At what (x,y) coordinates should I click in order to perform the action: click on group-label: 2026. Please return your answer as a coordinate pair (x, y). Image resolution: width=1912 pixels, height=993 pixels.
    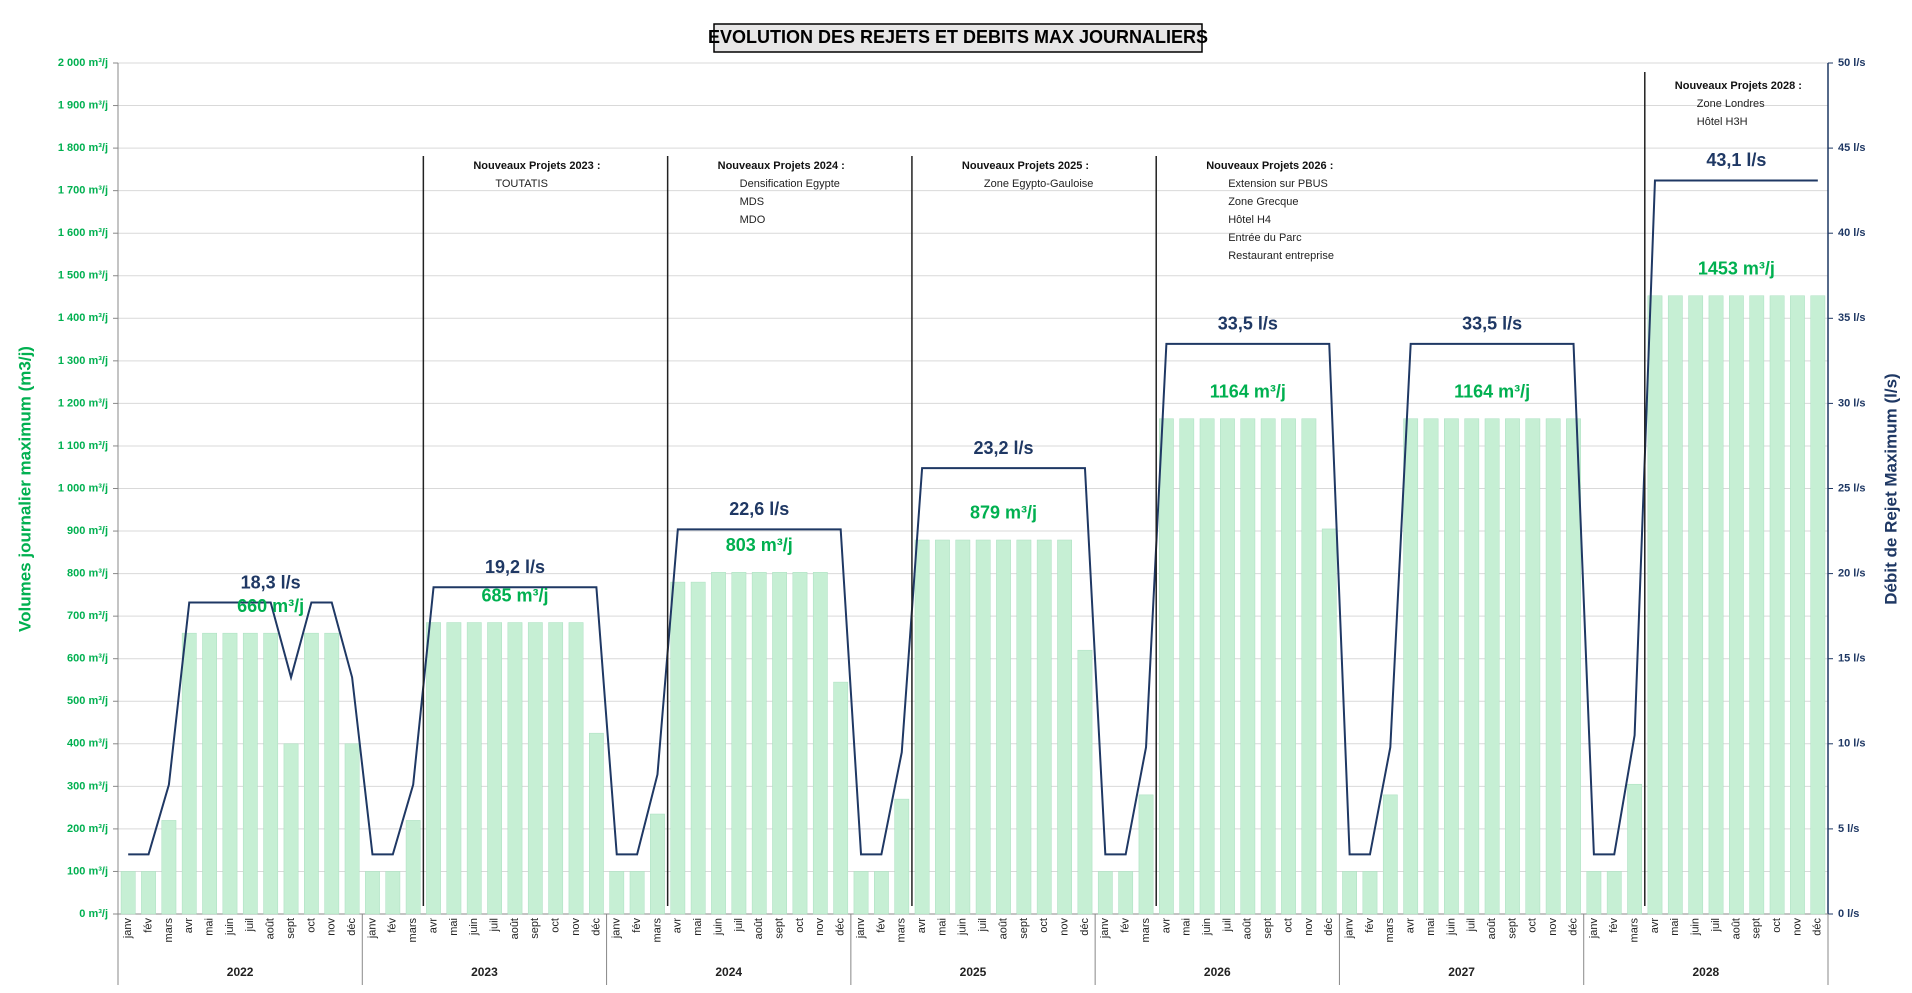
    Looking at the image, I should click on (1217, 972).